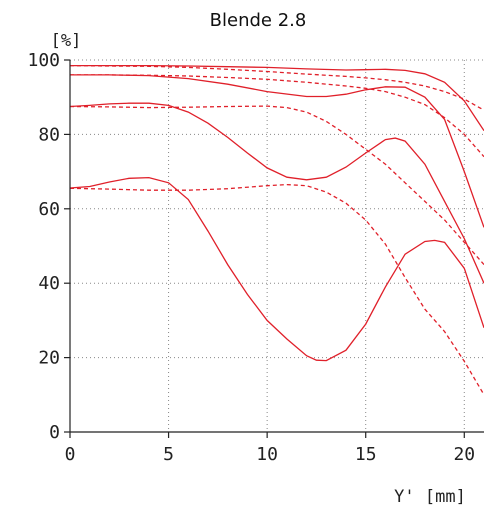 This screenshot has width=484, height=508. What do you see at coordinates (168, 454) in the screenshot?
I see `x-tick-label: 5` at bounding box center [168, 454].